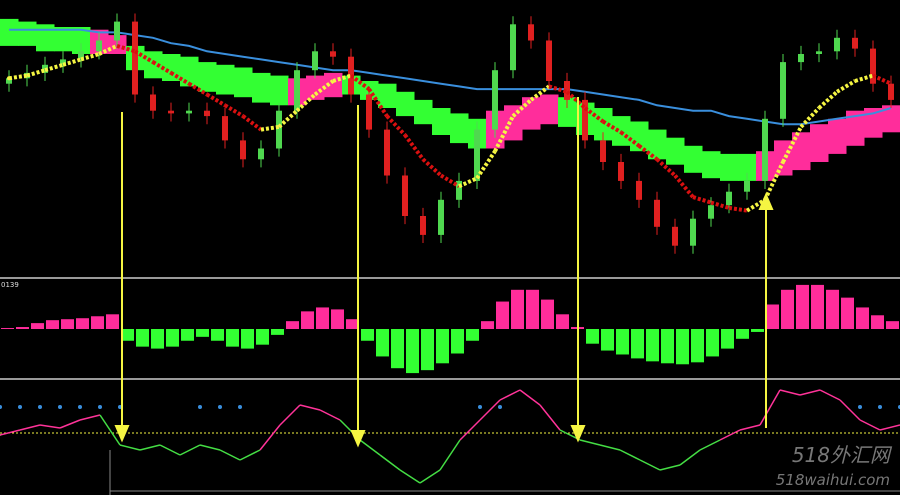  Describe the element at coordinates (842, 455) in the screenshot. I see `watermark-title: 518外汇网` at that location.